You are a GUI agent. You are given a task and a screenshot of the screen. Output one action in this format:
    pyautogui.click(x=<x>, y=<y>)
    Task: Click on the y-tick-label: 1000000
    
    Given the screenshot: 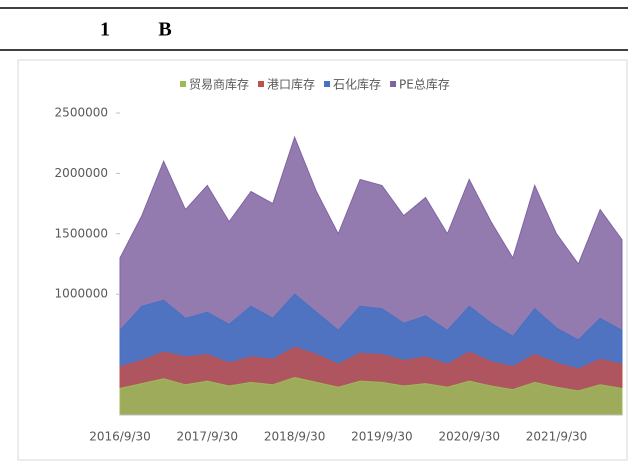 What is the action you would take?
    pyautogui.click(x=81, y=294)
    